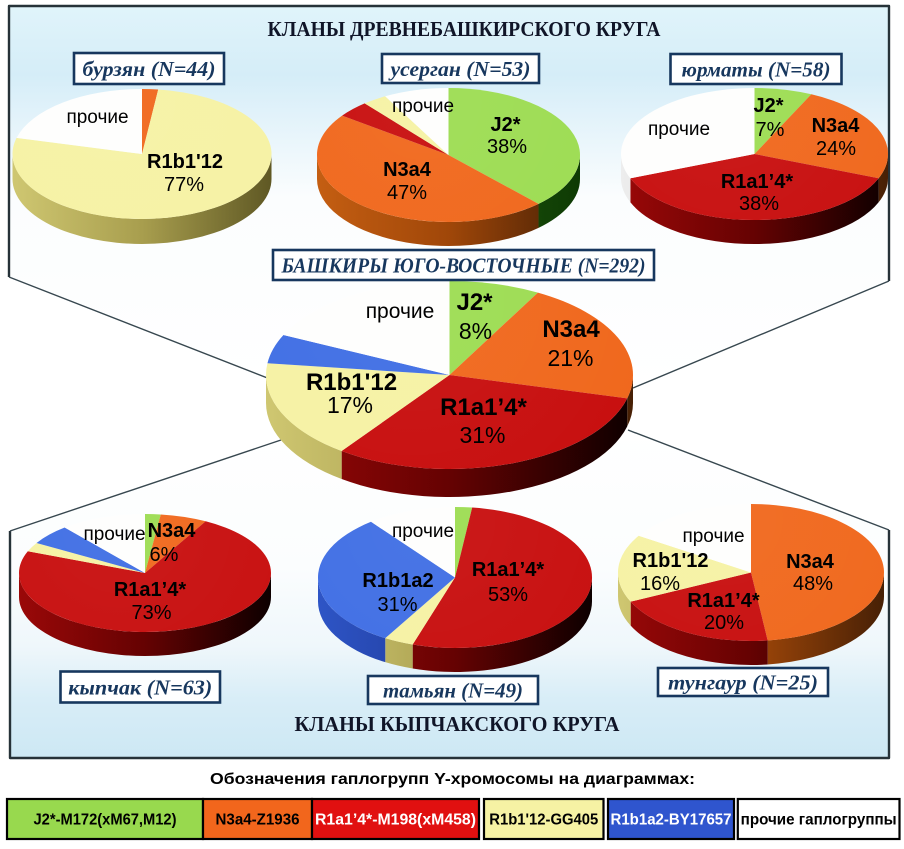  What do you see at coordinates (813, 584) in the screenshot?
I see `svg-text: 48%` at bounding box center [813, 584].